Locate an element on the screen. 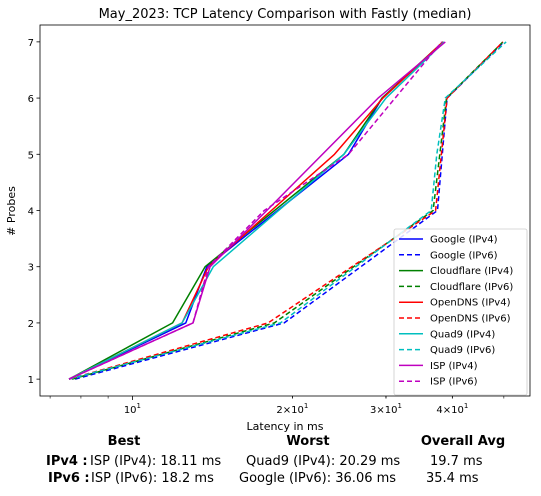  legend-label: ISP (IPv4) is located at coordinates (454, 366).